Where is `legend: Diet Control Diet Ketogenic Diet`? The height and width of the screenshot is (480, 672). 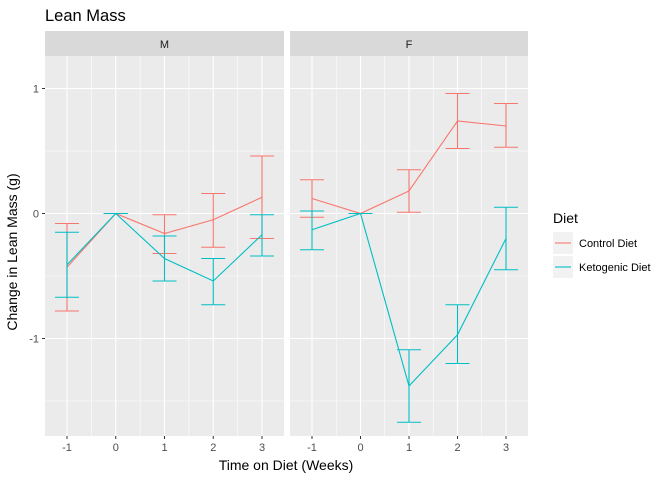 legend: Diet Control Diet Ketogenic Diet is located at coordinates (602, 244).